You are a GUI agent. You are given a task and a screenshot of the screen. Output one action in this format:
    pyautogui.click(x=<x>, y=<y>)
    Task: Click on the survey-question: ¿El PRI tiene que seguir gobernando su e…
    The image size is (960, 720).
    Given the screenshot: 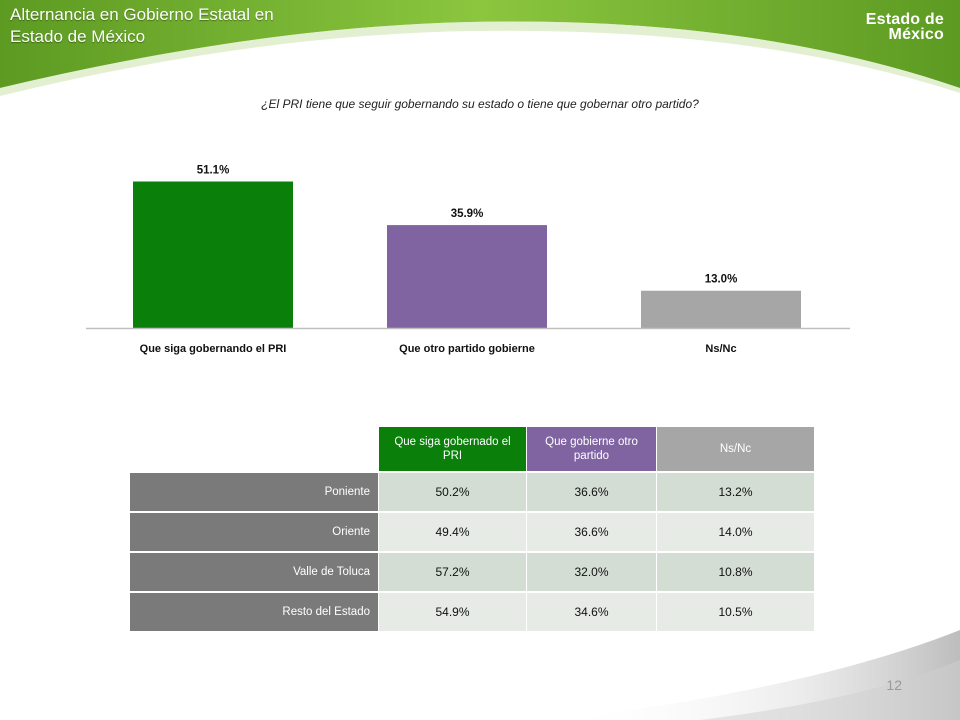 What is the action you would take?
    pyautogui.click(x=480, y=104)
    